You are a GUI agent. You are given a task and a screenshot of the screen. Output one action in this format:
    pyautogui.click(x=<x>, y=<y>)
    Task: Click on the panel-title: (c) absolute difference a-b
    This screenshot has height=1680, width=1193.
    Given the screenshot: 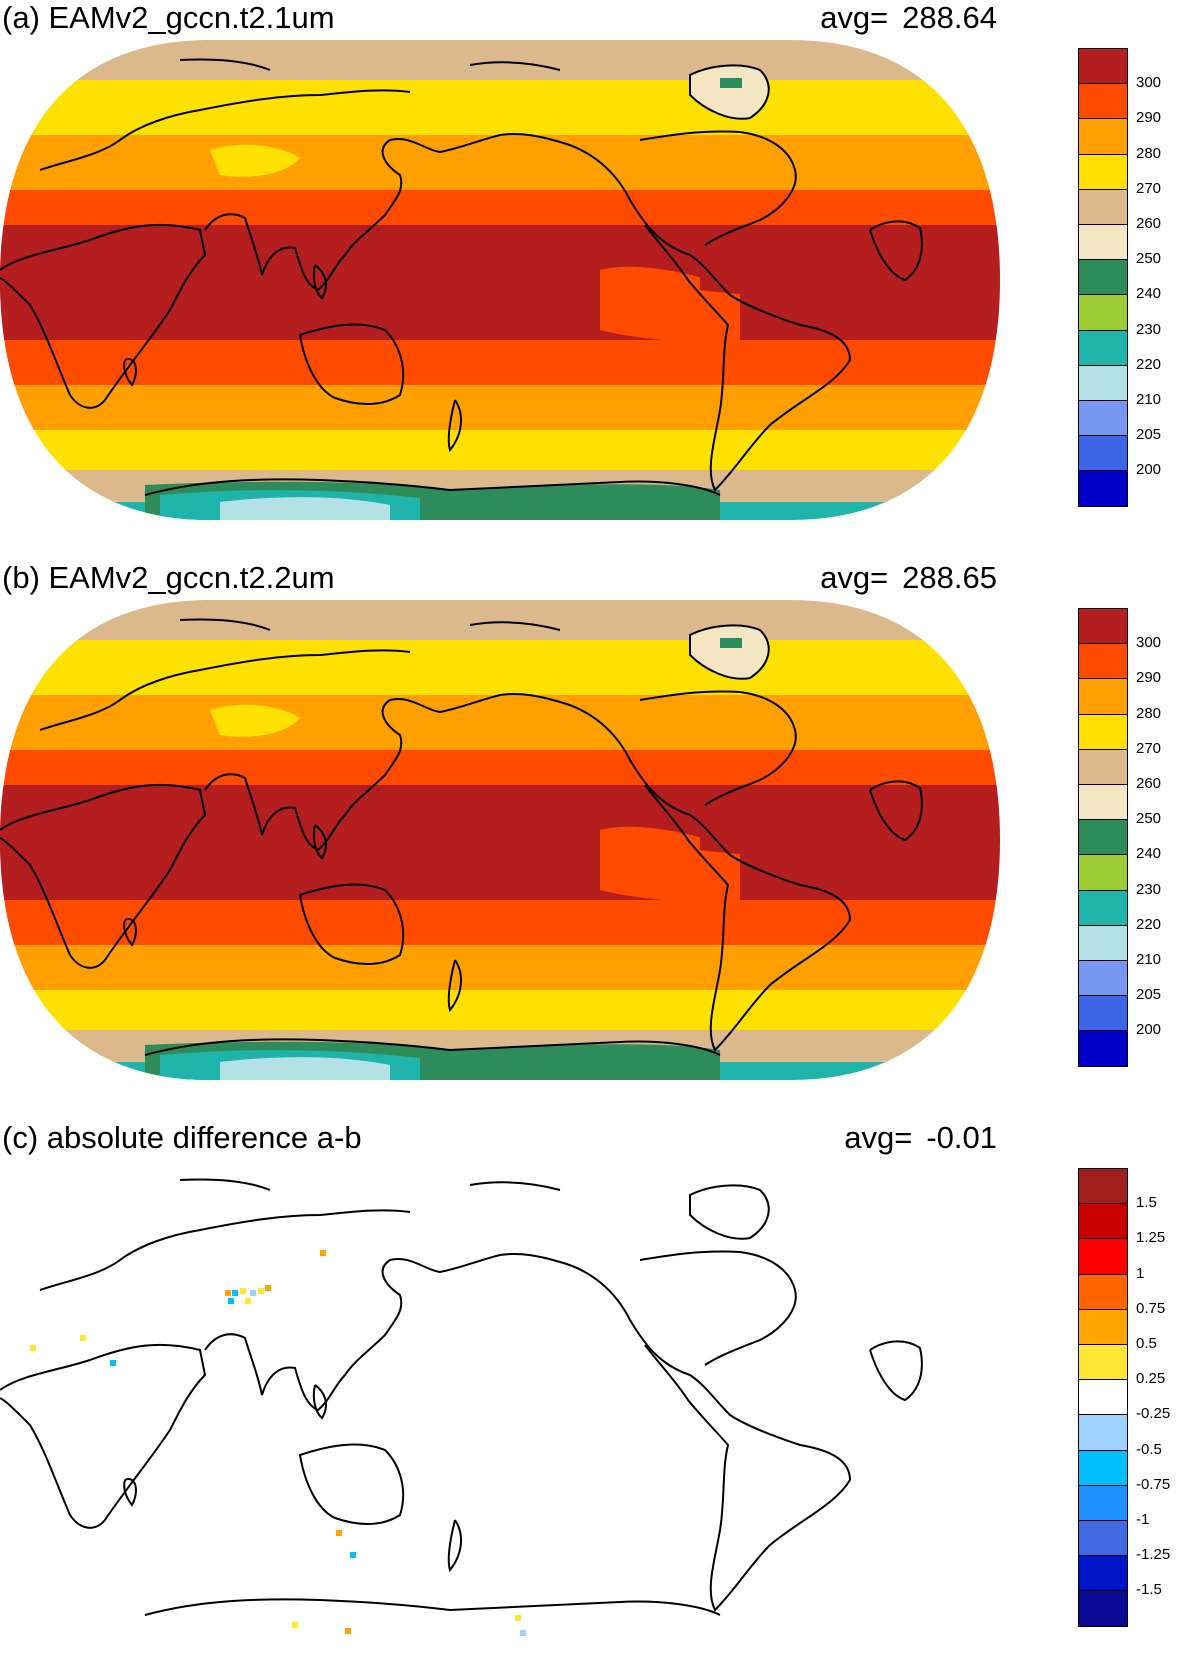 What is the action you would take?
    pyautogui.click(x=182, y=1137)
    